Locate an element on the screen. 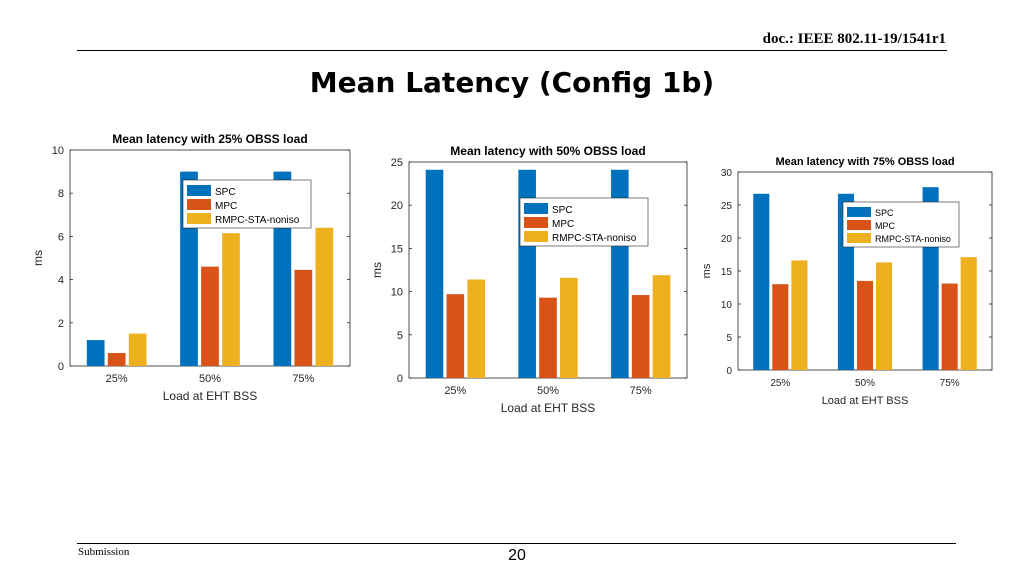 The image size is (1024, 576). header-rule is located at coordinates (512, 50).